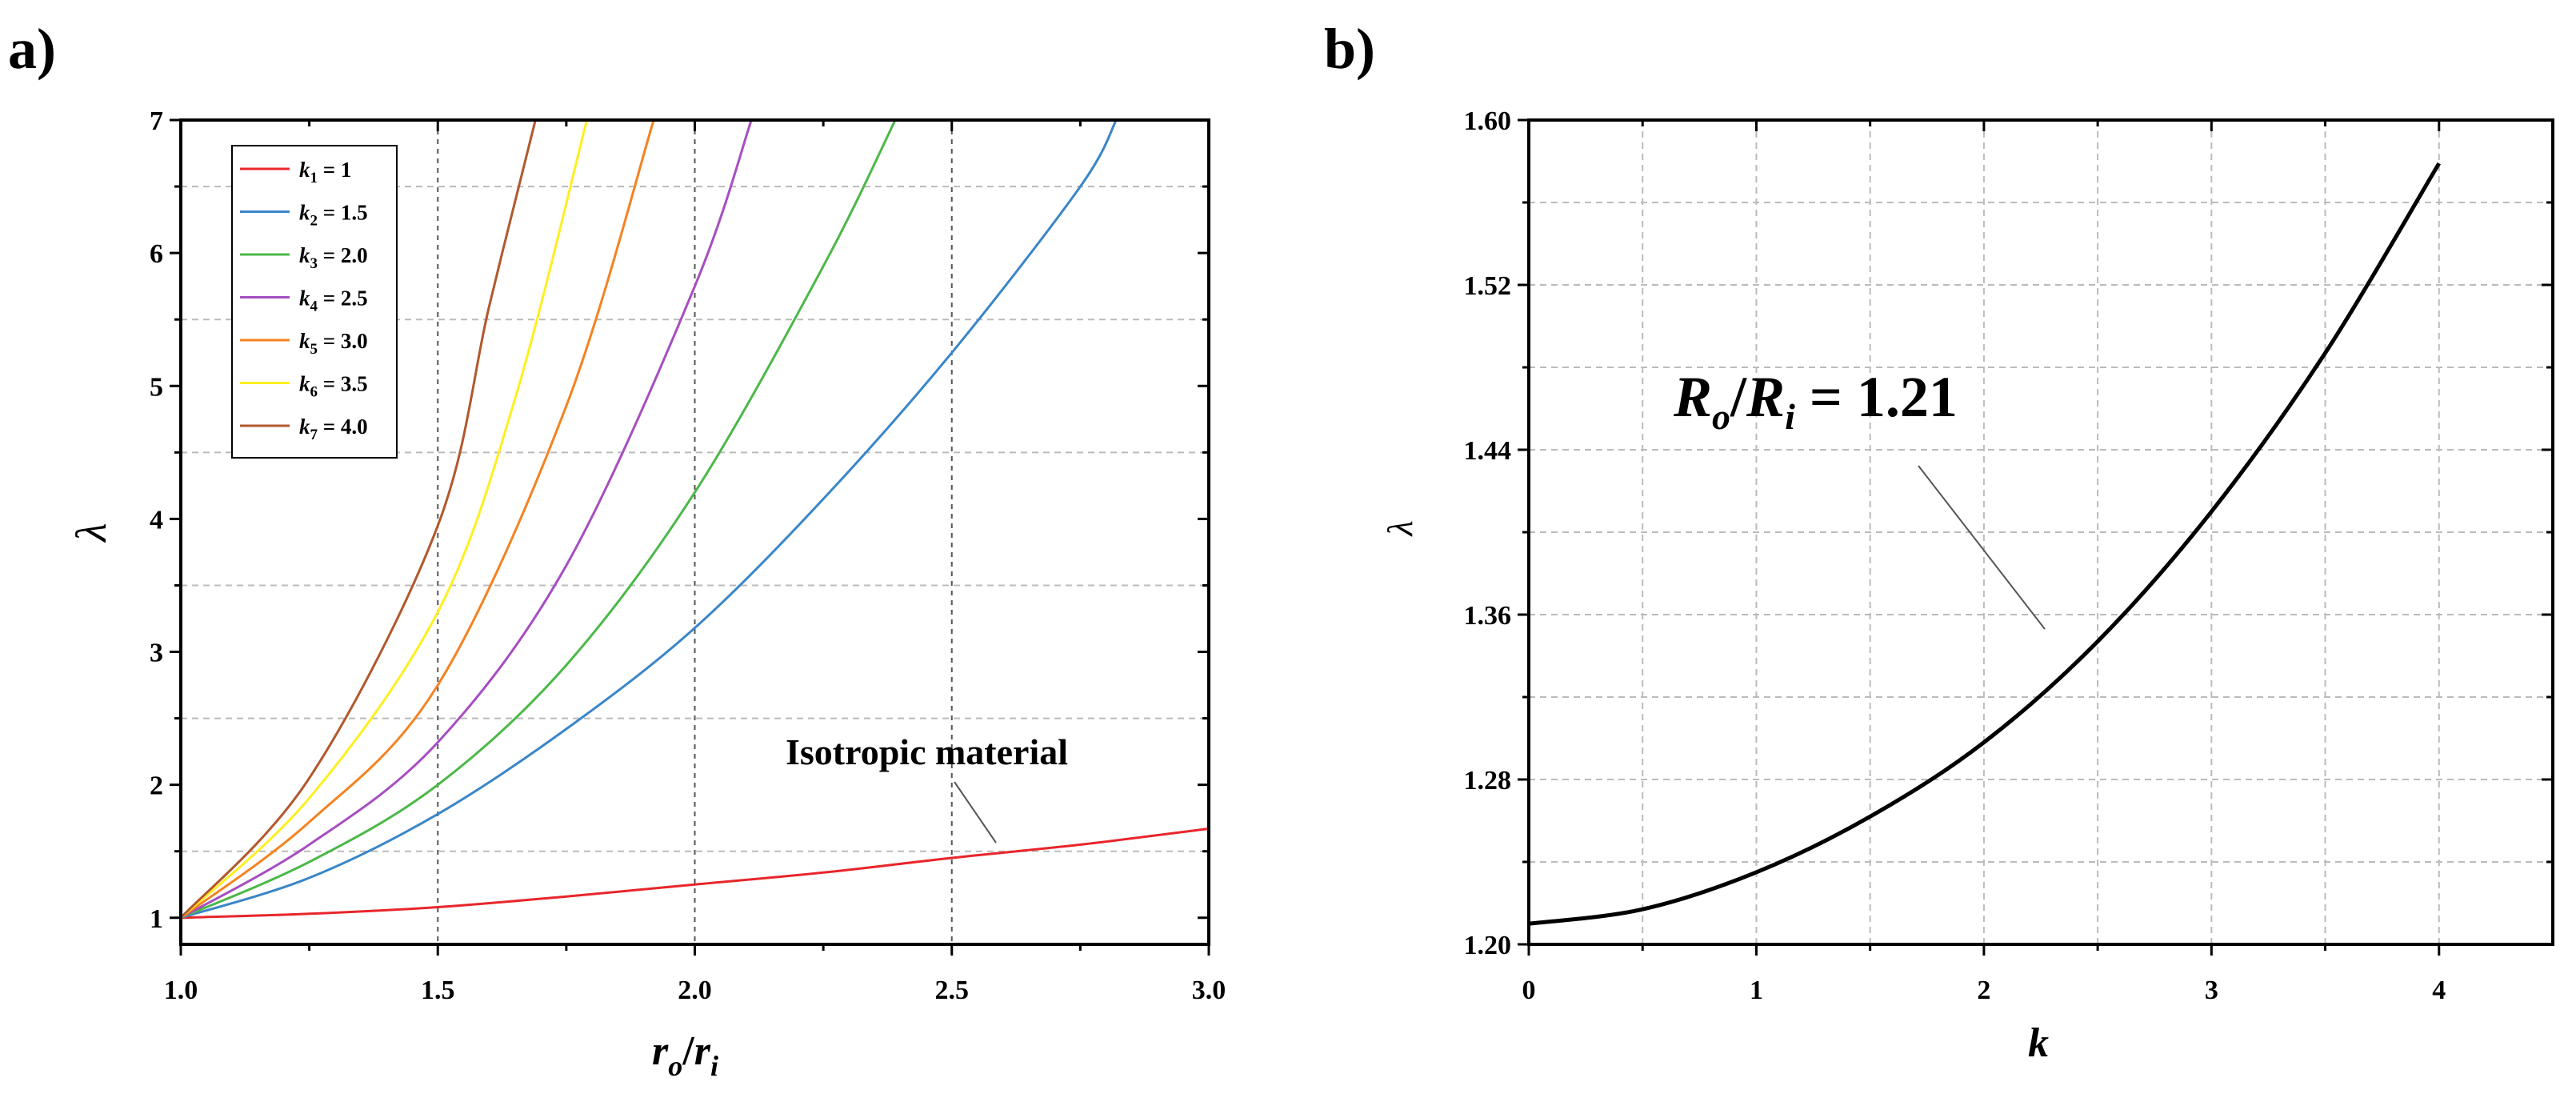 This screenshot has width=2576, height=1094. I want to click on legend-label-k1: k1 = 1, so click(325, 172).